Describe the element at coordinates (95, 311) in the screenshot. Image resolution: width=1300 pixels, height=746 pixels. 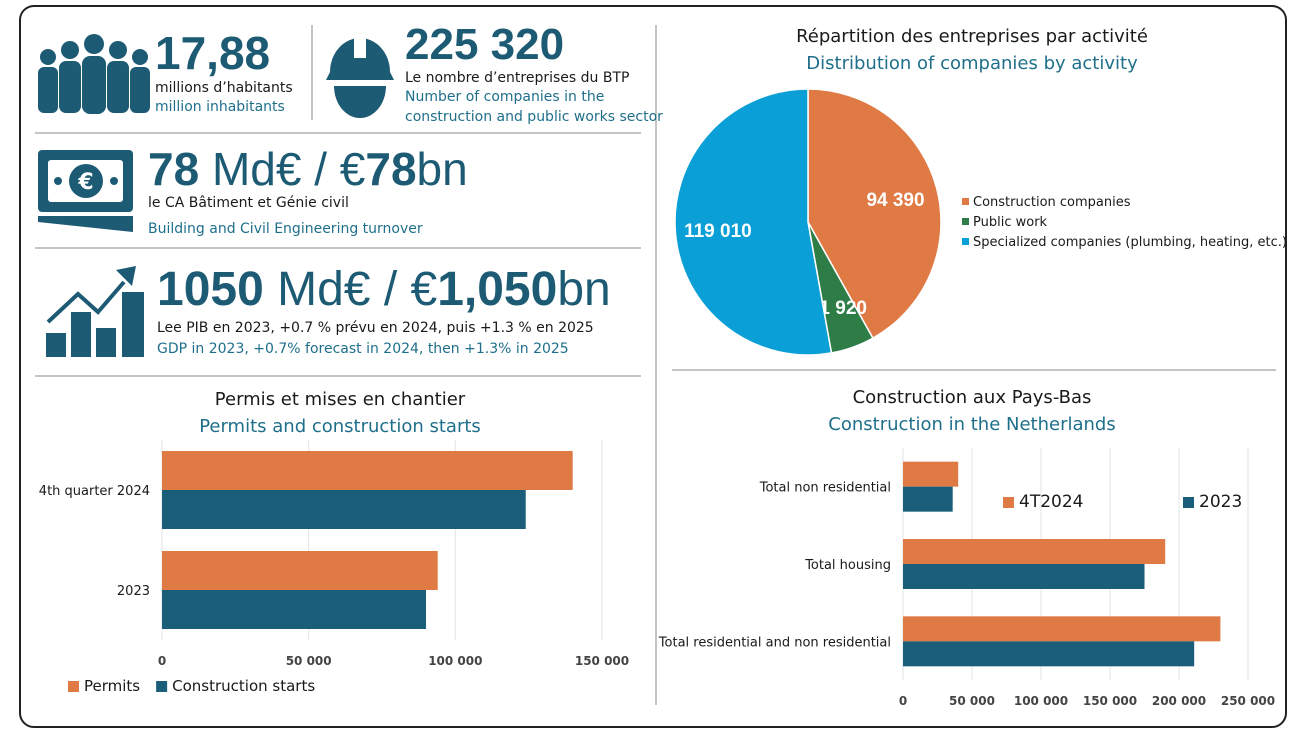
I see `growth-icon` at that location.